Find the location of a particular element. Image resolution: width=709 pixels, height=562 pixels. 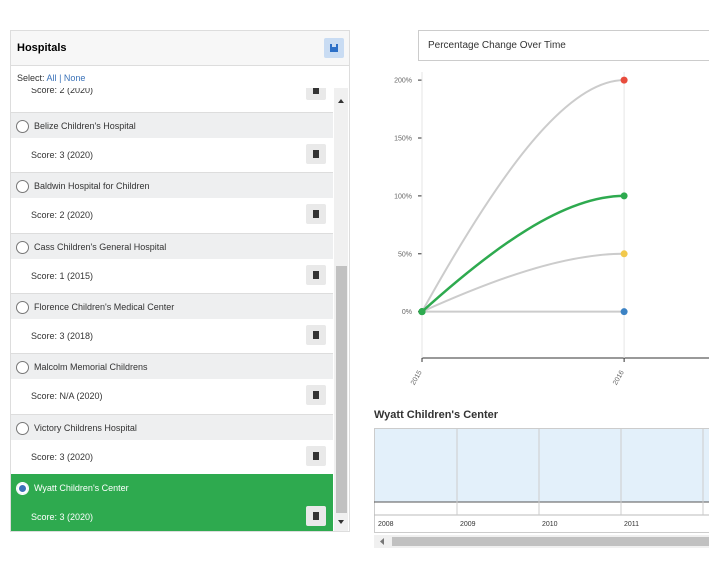

timeline: 2008 2009 2010 2011 is located at coordinates (541, 488).